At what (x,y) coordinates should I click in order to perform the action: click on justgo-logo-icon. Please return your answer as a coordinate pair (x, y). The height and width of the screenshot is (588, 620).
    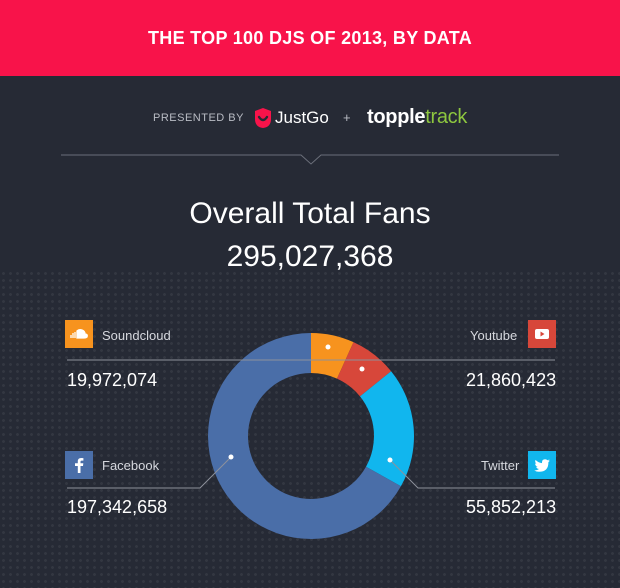
    Looking at the image, I should click on (263, 118).